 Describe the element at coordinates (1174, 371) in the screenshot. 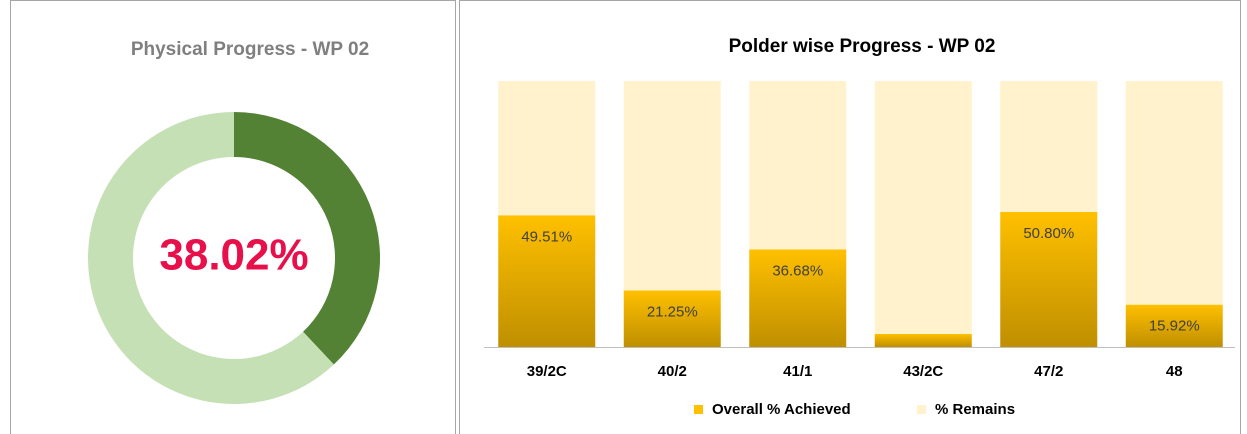

I see `x-tick-label: 48` at that location.